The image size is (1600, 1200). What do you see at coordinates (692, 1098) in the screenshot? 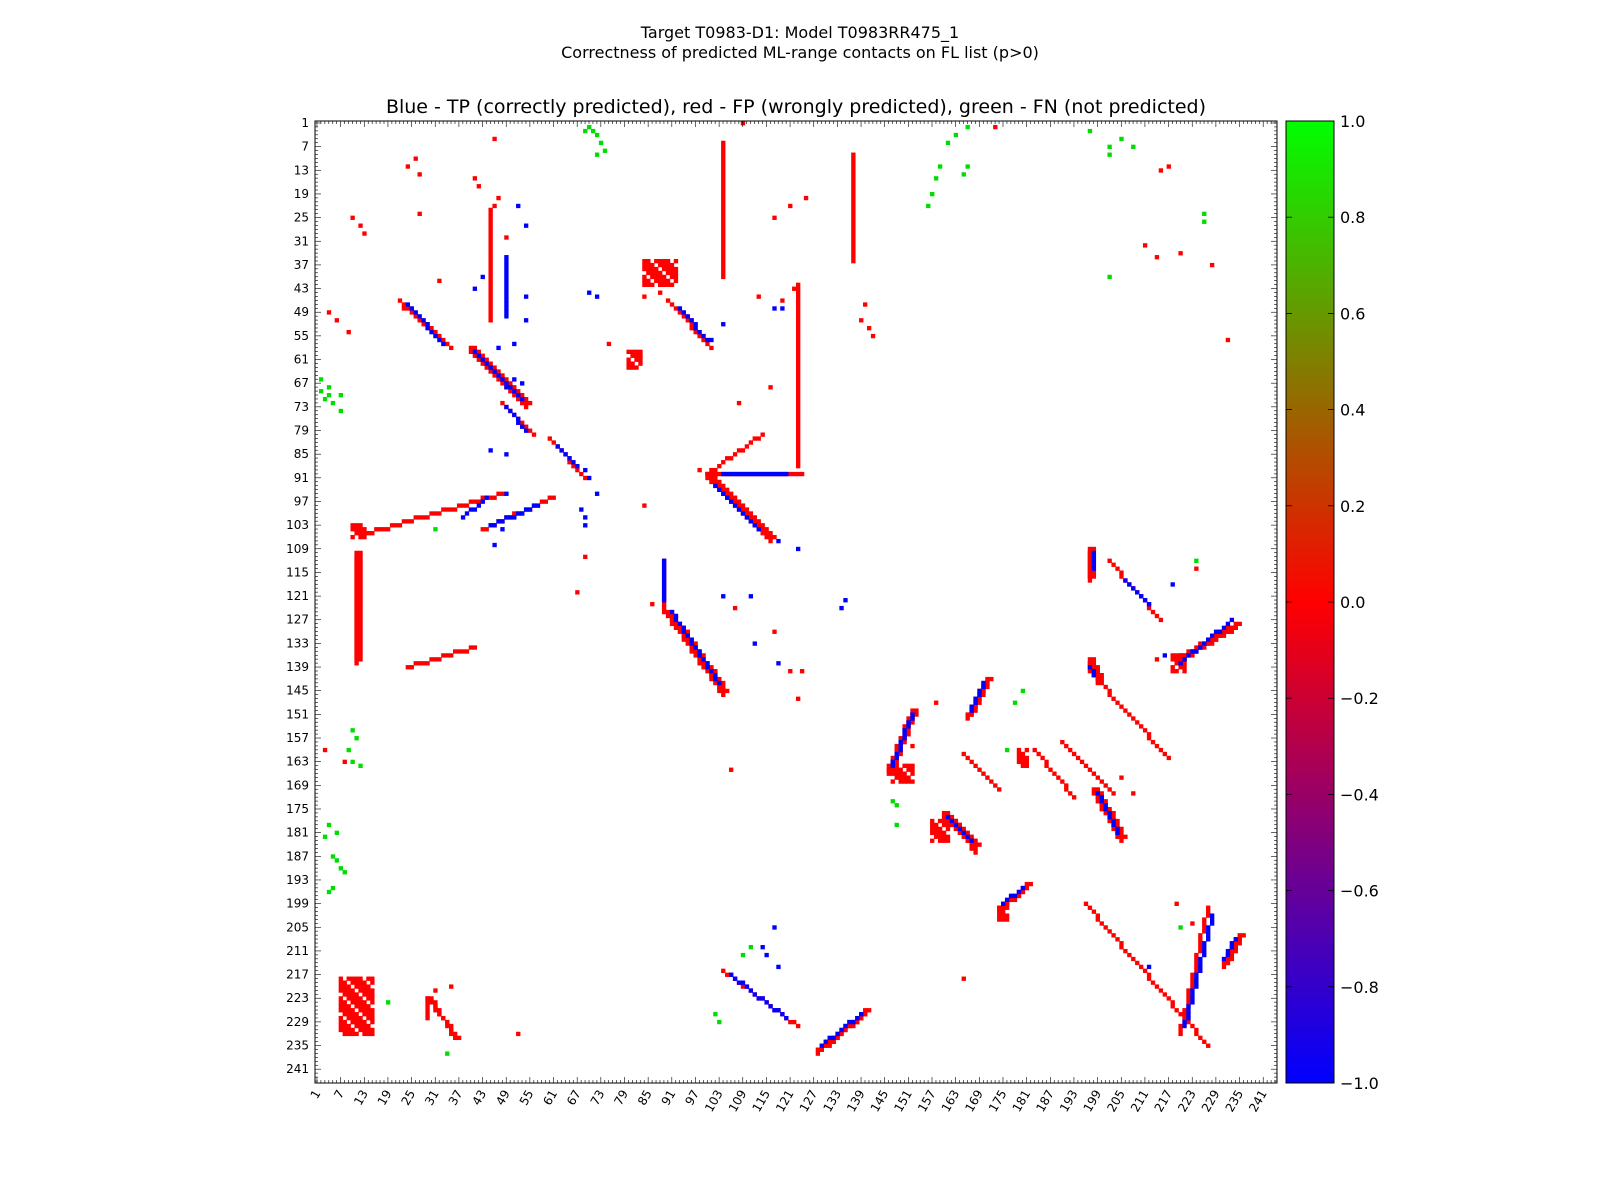
I see `x-tick-label: 97` at bounding box center [692, 1098].